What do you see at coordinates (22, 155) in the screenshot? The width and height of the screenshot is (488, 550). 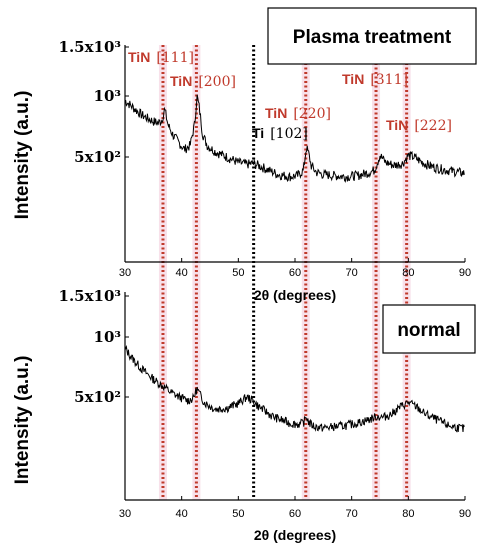 I see `top-y-axis-label: Intensity (a.u.)` at bounding box center [22, 155].